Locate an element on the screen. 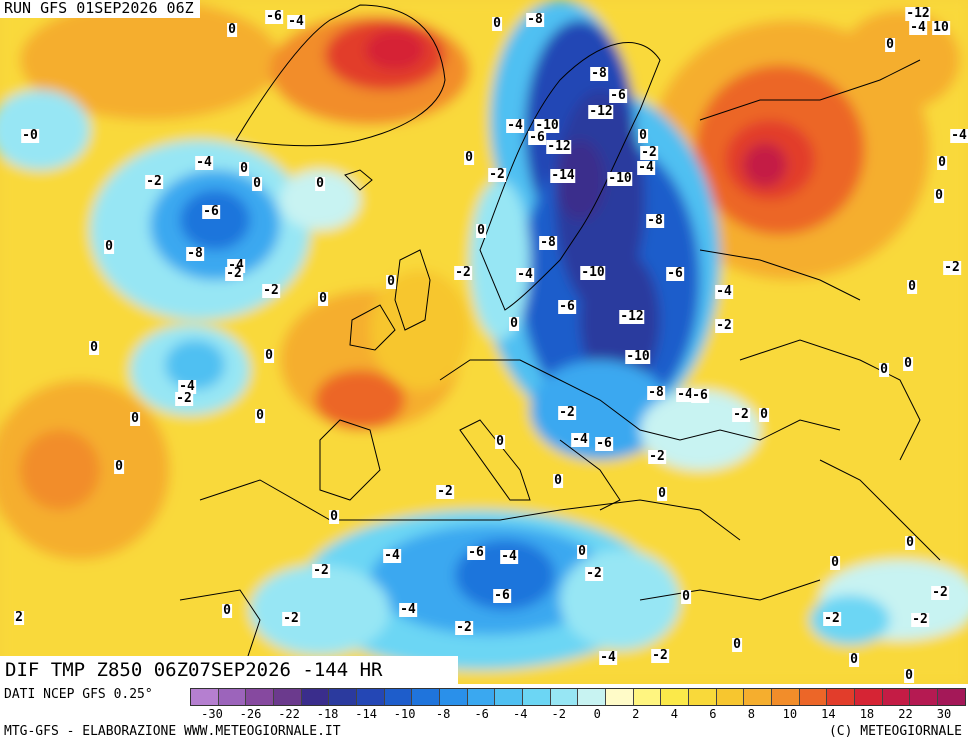 This screenshot has height=745, width=968. legend-tick-label: -22 is located at coordinates (289, 714).